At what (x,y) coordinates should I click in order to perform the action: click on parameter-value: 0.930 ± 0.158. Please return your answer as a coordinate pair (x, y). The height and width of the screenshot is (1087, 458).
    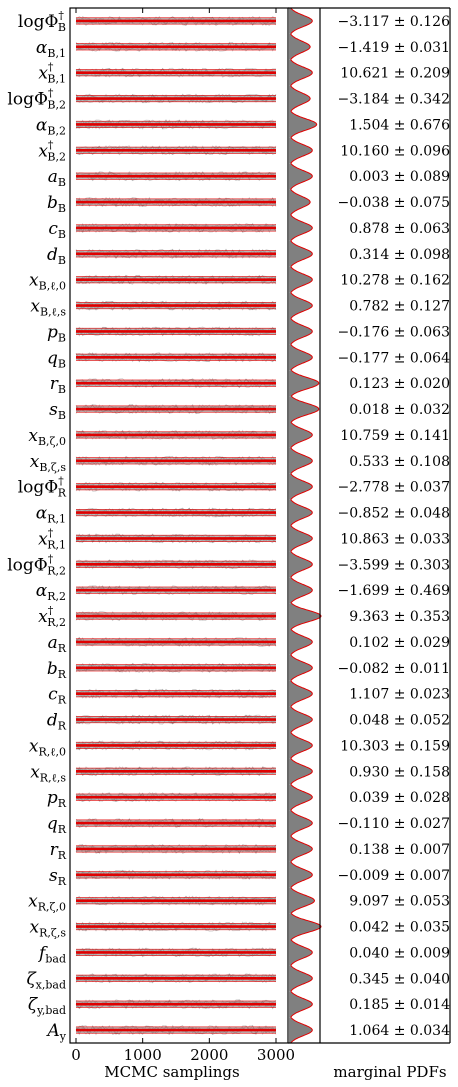
    Looking at the image, I should click on (399, 772).